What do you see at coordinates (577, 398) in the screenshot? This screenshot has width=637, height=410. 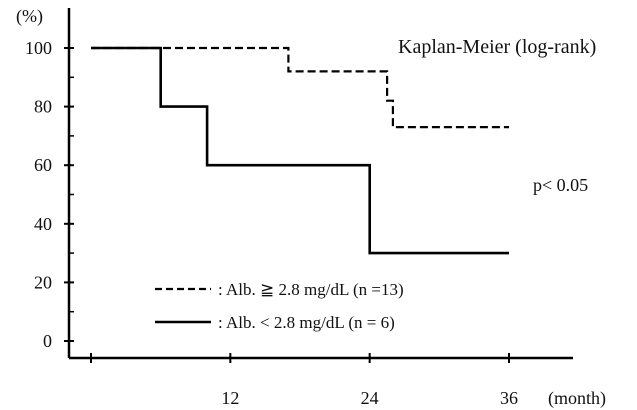 I see `x-unit-label: (month)` at bounding box center [577, 398].